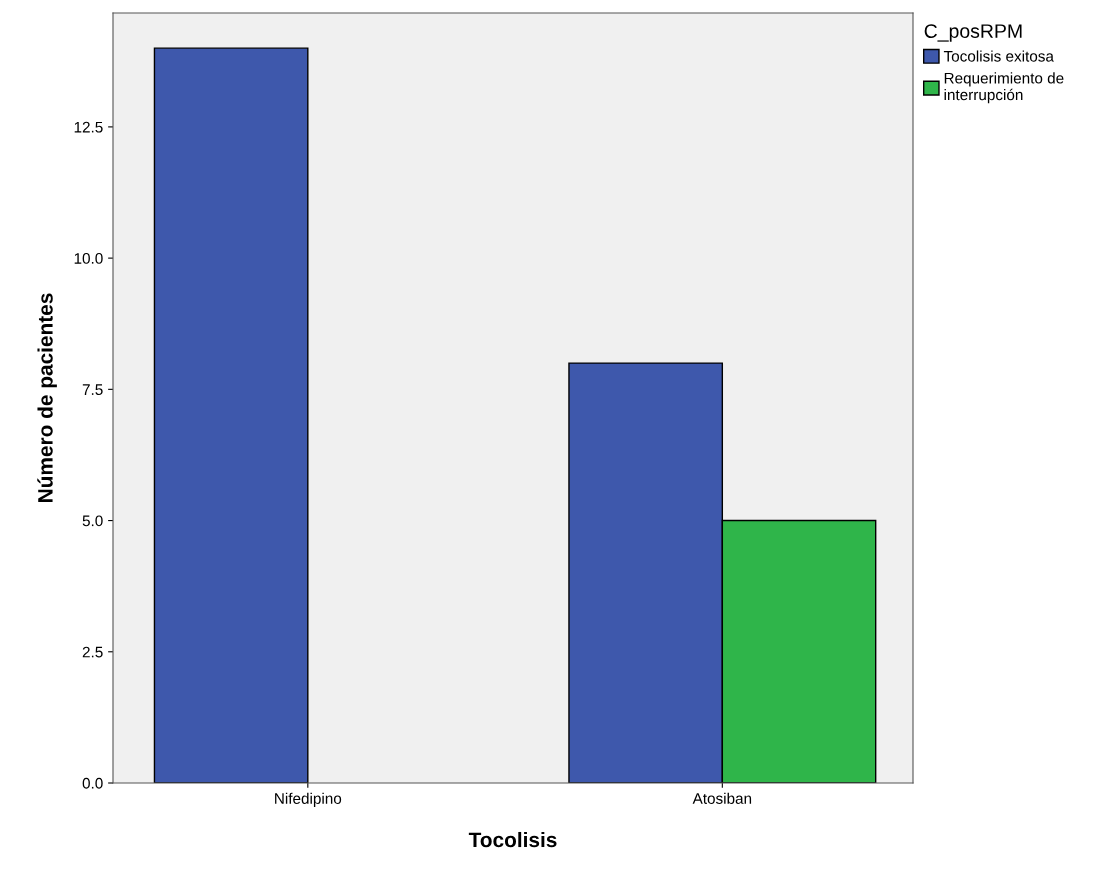 The height and width of the screenshot is (873, 1112). Describe the element at coordinates (973, 33) in the screenshot. I see `legend-title: C_posRPM` at that location.